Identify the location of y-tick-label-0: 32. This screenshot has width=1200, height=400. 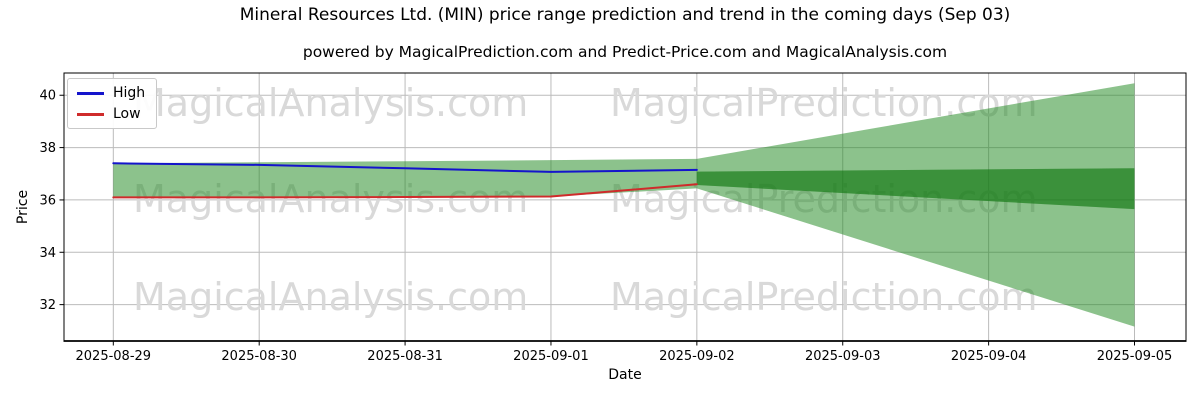
(47, 305).